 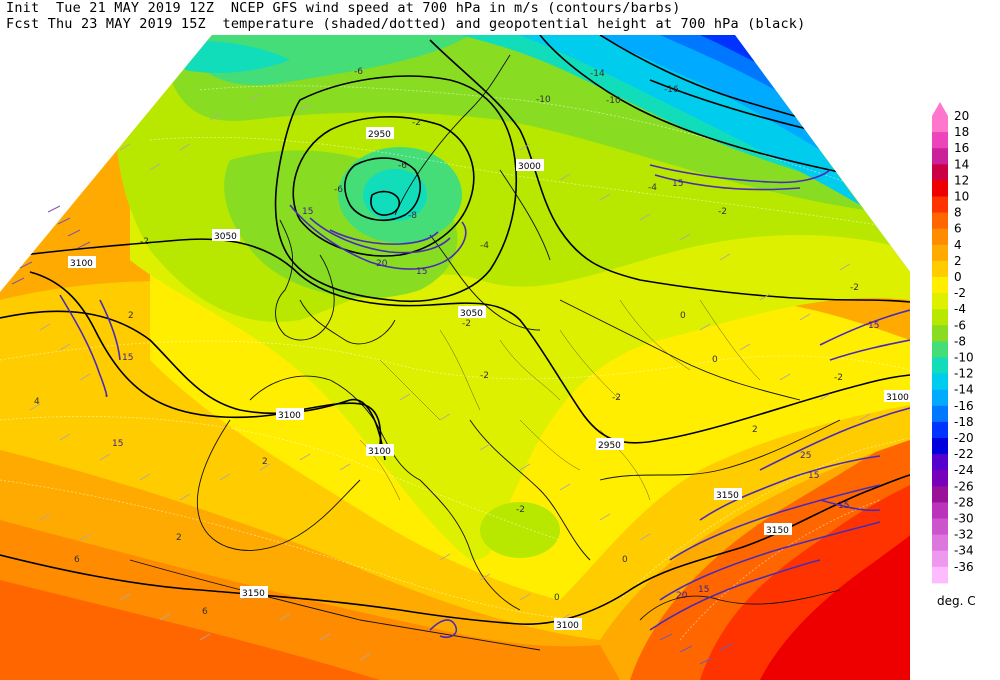 I want to click on colorbar-label: -28, so click(x=964, y=502).